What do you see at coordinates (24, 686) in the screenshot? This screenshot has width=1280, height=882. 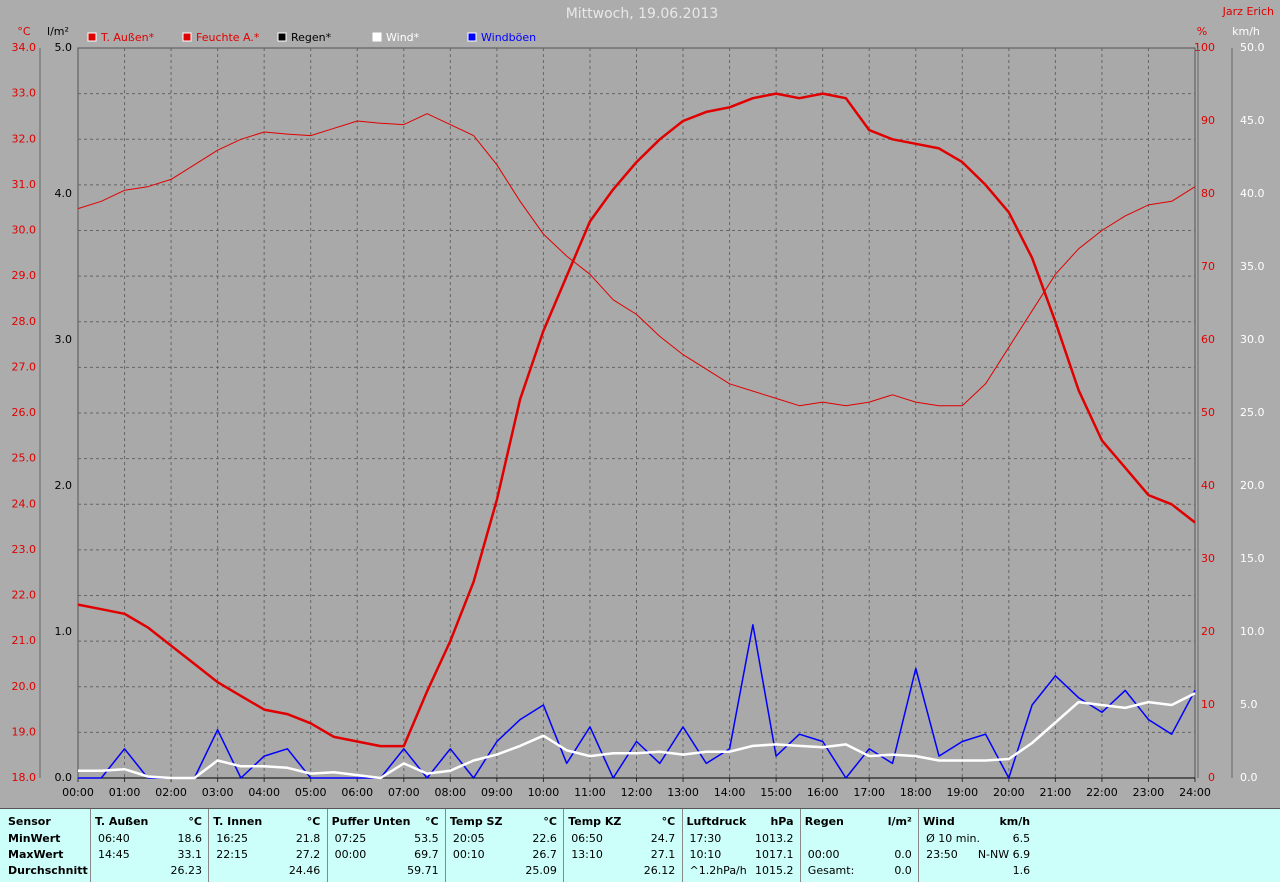 I see `y-tick-label: 20.0` at bounding box center [24, 686].